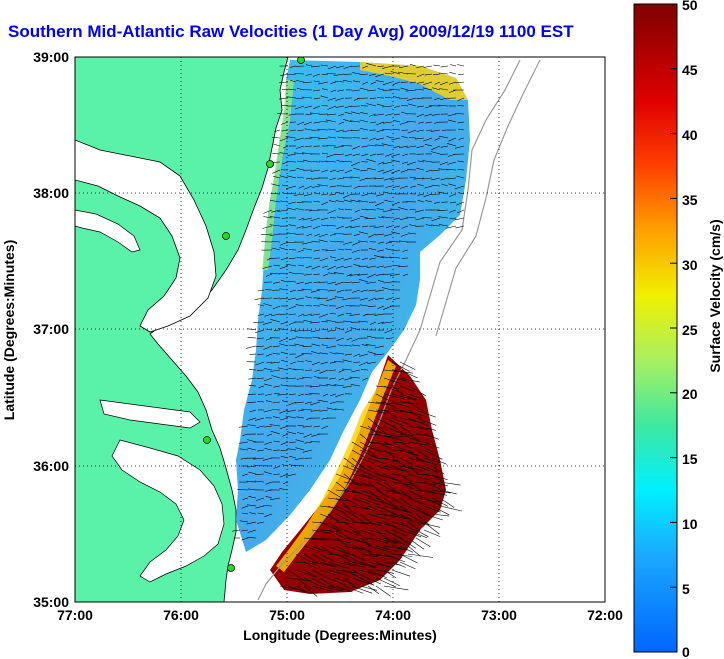 Image resolution: width=724 pixels, height=659 pixels. Describe the element at coordinates (715, 295) in the screenshot. I see `colorbar-label: Surface Velocity (cm/s)` at that location.